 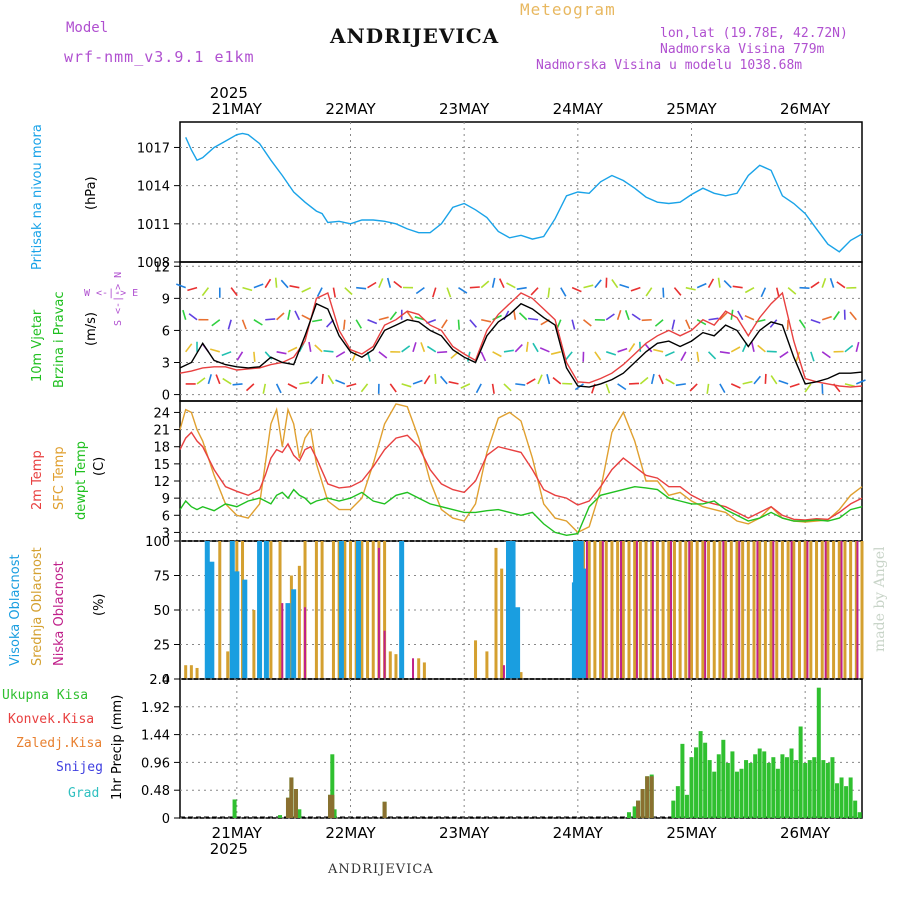 What do you see at coordinates (166, 819) in the screenshot?
I see `ytick-label-precipitation: 0` at bounding box center [166, 819].